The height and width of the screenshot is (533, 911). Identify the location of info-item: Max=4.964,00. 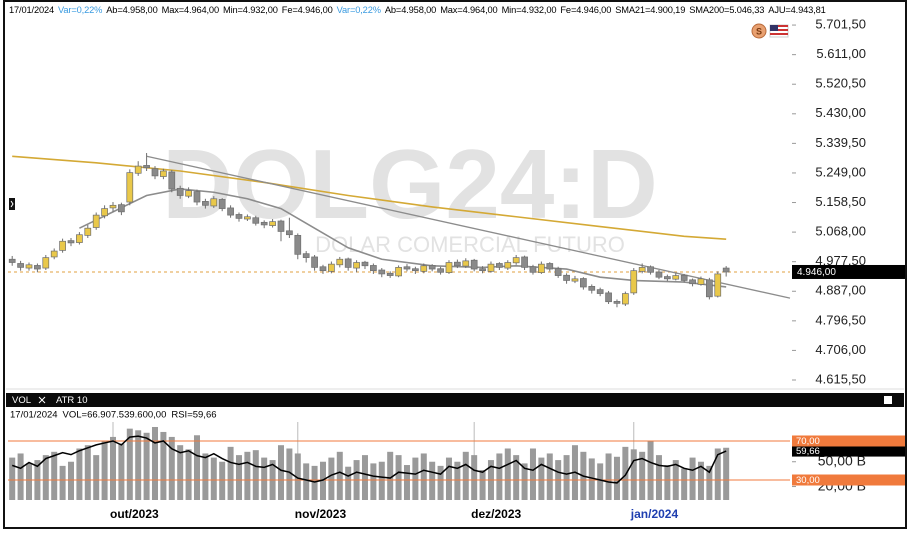
(190, 10).